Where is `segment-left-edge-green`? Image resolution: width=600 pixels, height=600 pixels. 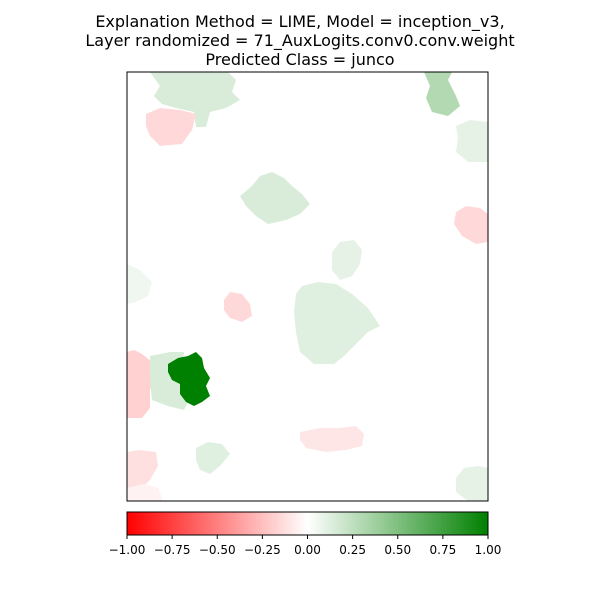 segment-left-edge-green is located at coordinates (139, 284).